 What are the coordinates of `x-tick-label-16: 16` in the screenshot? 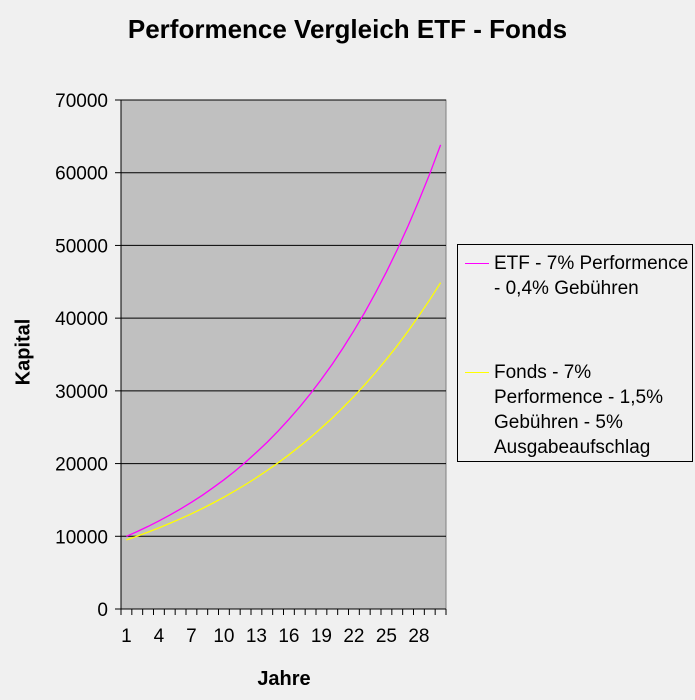 It's located at (288, 636).